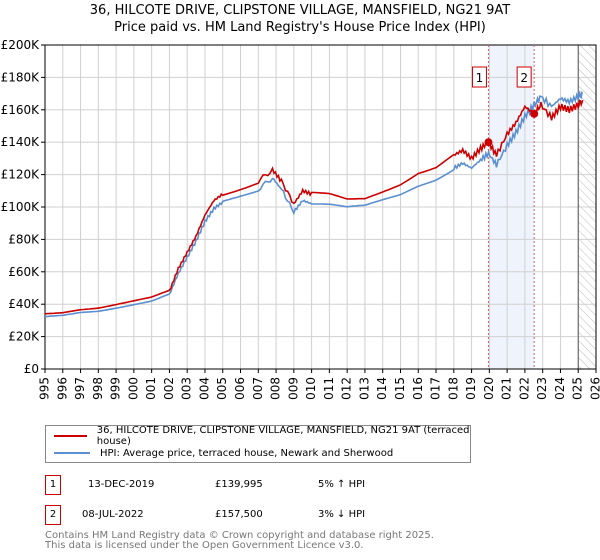  What do you see at coordinates (53, 485) in the screenshot?
I see `sale-marker-label: 1` at bounding box center [53, 485].